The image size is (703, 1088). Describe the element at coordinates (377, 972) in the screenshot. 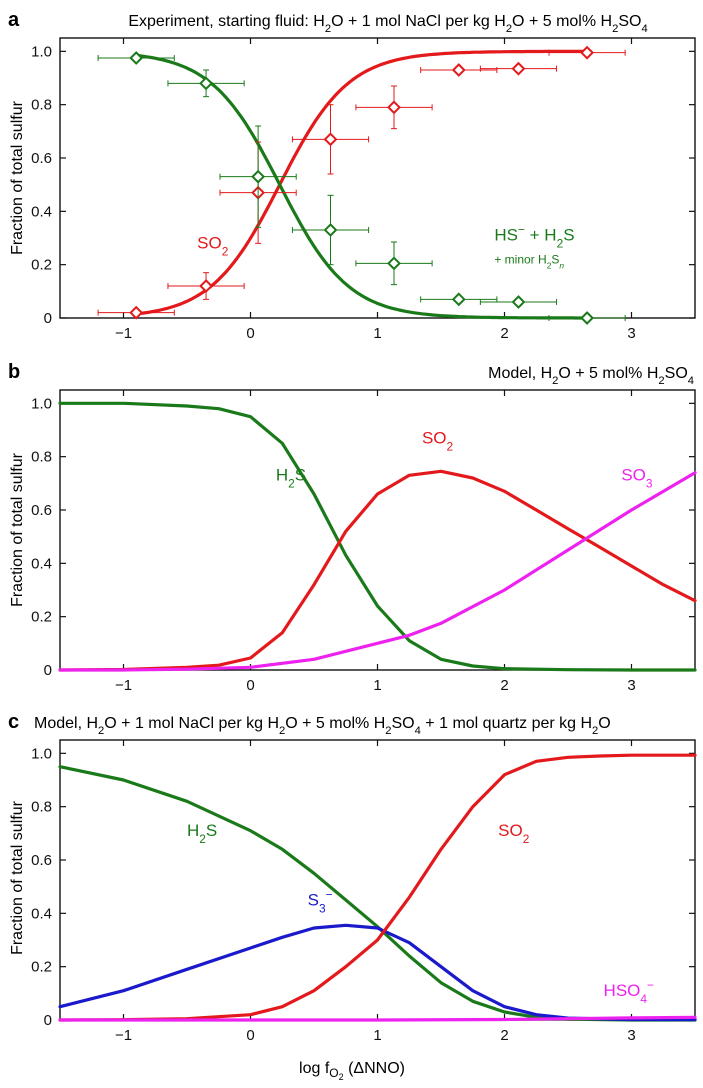

I see `series-line-s3-` at that location.